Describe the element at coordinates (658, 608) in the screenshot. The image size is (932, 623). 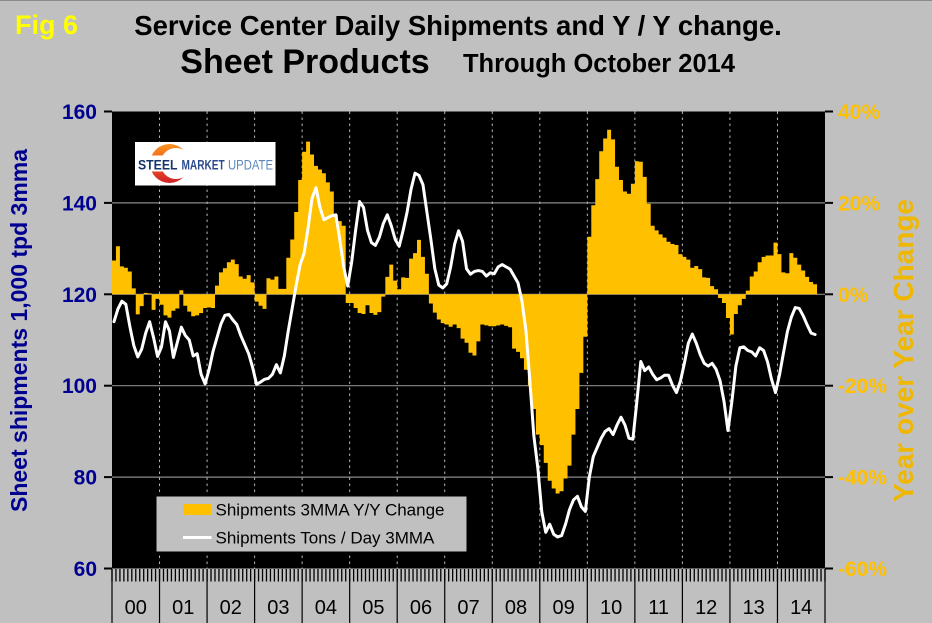
I see `svg-text: 11` at that location.